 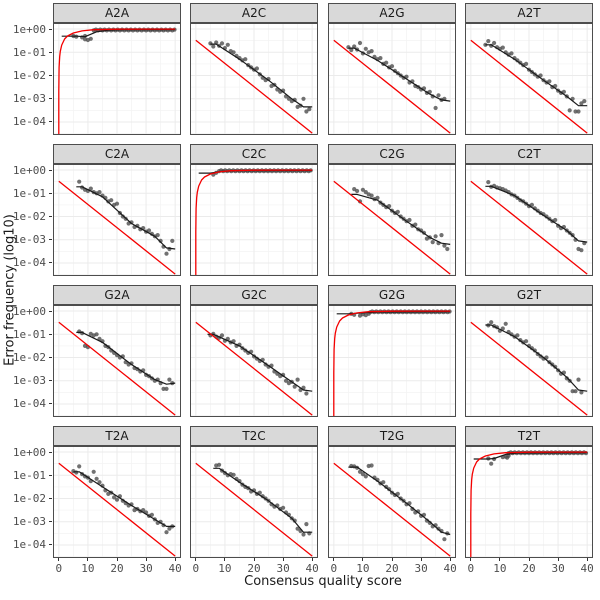 I want to click on facet-strip-T2A: T2A, so click(x=117, y=436).